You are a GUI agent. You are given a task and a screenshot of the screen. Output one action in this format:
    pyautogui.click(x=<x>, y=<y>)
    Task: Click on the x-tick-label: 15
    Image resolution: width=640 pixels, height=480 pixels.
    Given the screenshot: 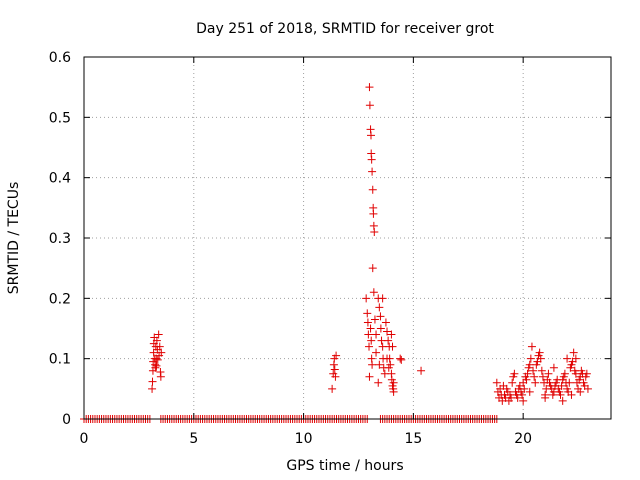 What is the action you would take?
    pyautogui.click(x=413, y=439)
    